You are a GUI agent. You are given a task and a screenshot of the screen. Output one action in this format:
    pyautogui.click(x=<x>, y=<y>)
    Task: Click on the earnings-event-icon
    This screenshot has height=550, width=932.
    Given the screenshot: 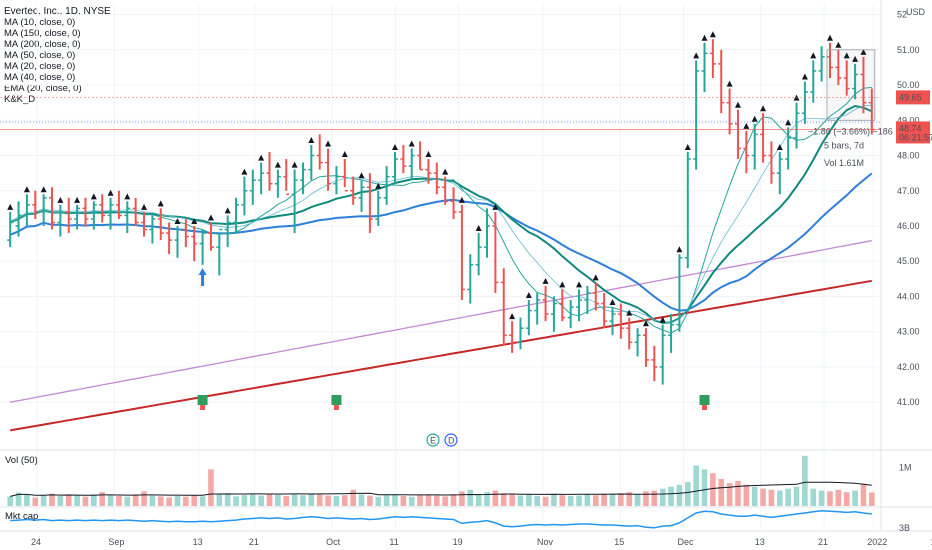 What is the action you would take?
    pyautogui.click(x=433, y=440)
    